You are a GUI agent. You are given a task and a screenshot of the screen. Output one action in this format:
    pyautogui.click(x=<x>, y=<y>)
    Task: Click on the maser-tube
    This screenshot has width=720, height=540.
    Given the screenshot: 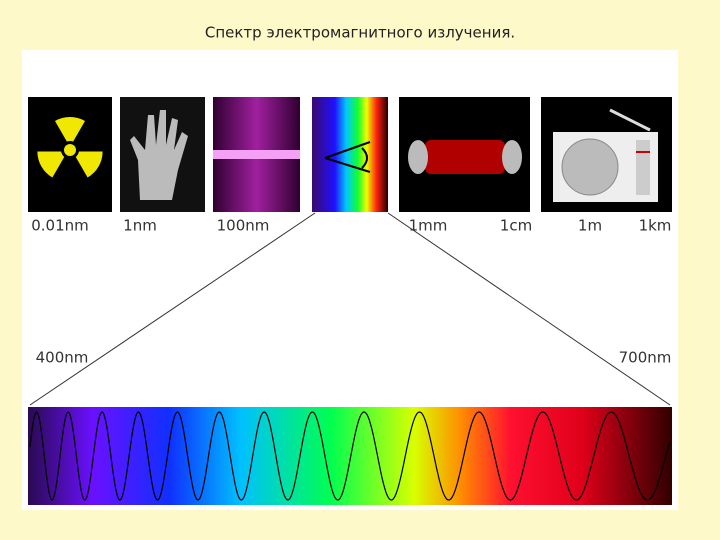 What is the action you would take?
    pyautogui.click(x=465, y=157)
    